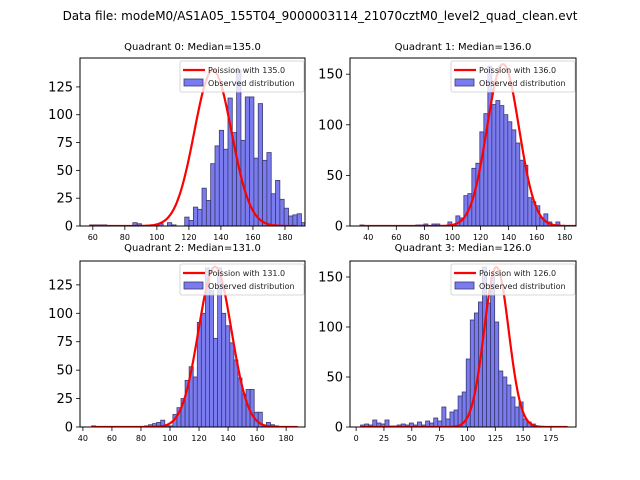 This screenshot has width=640, height=480. I want to click on legend-label-poisson: Poission with 136.0, so click(517, 70).